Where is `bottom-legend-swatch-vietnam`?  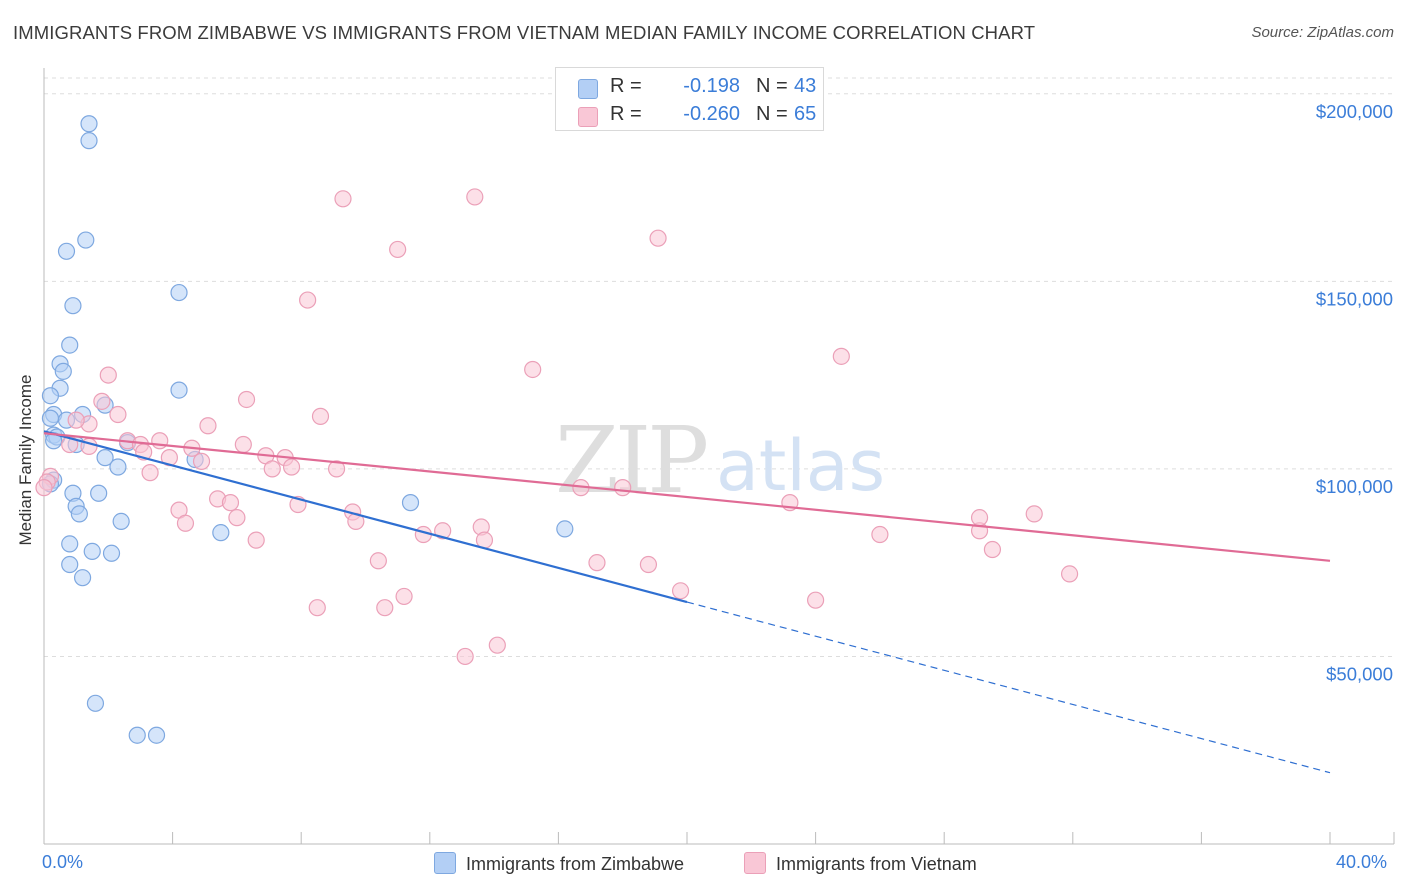
bottom-legend-swatch-vietnam is located at coordinates (755, 863).